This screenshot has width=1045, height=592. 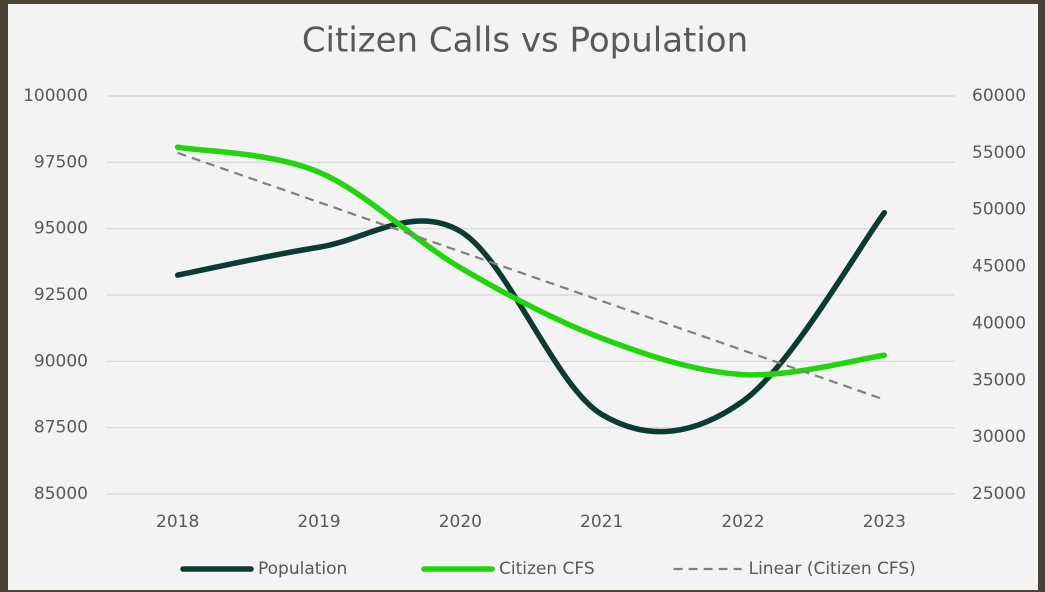 I want to click on legend-label: Linear (Citizen CFS), so click(x=832, y=569).